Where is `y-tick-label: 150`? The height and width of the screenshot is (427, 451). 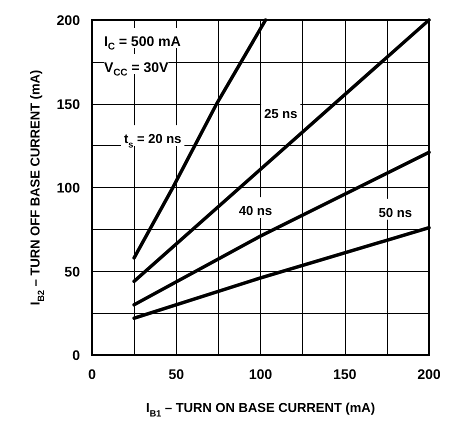
y-tick-label: 150 is located at coordinates (68, 104).